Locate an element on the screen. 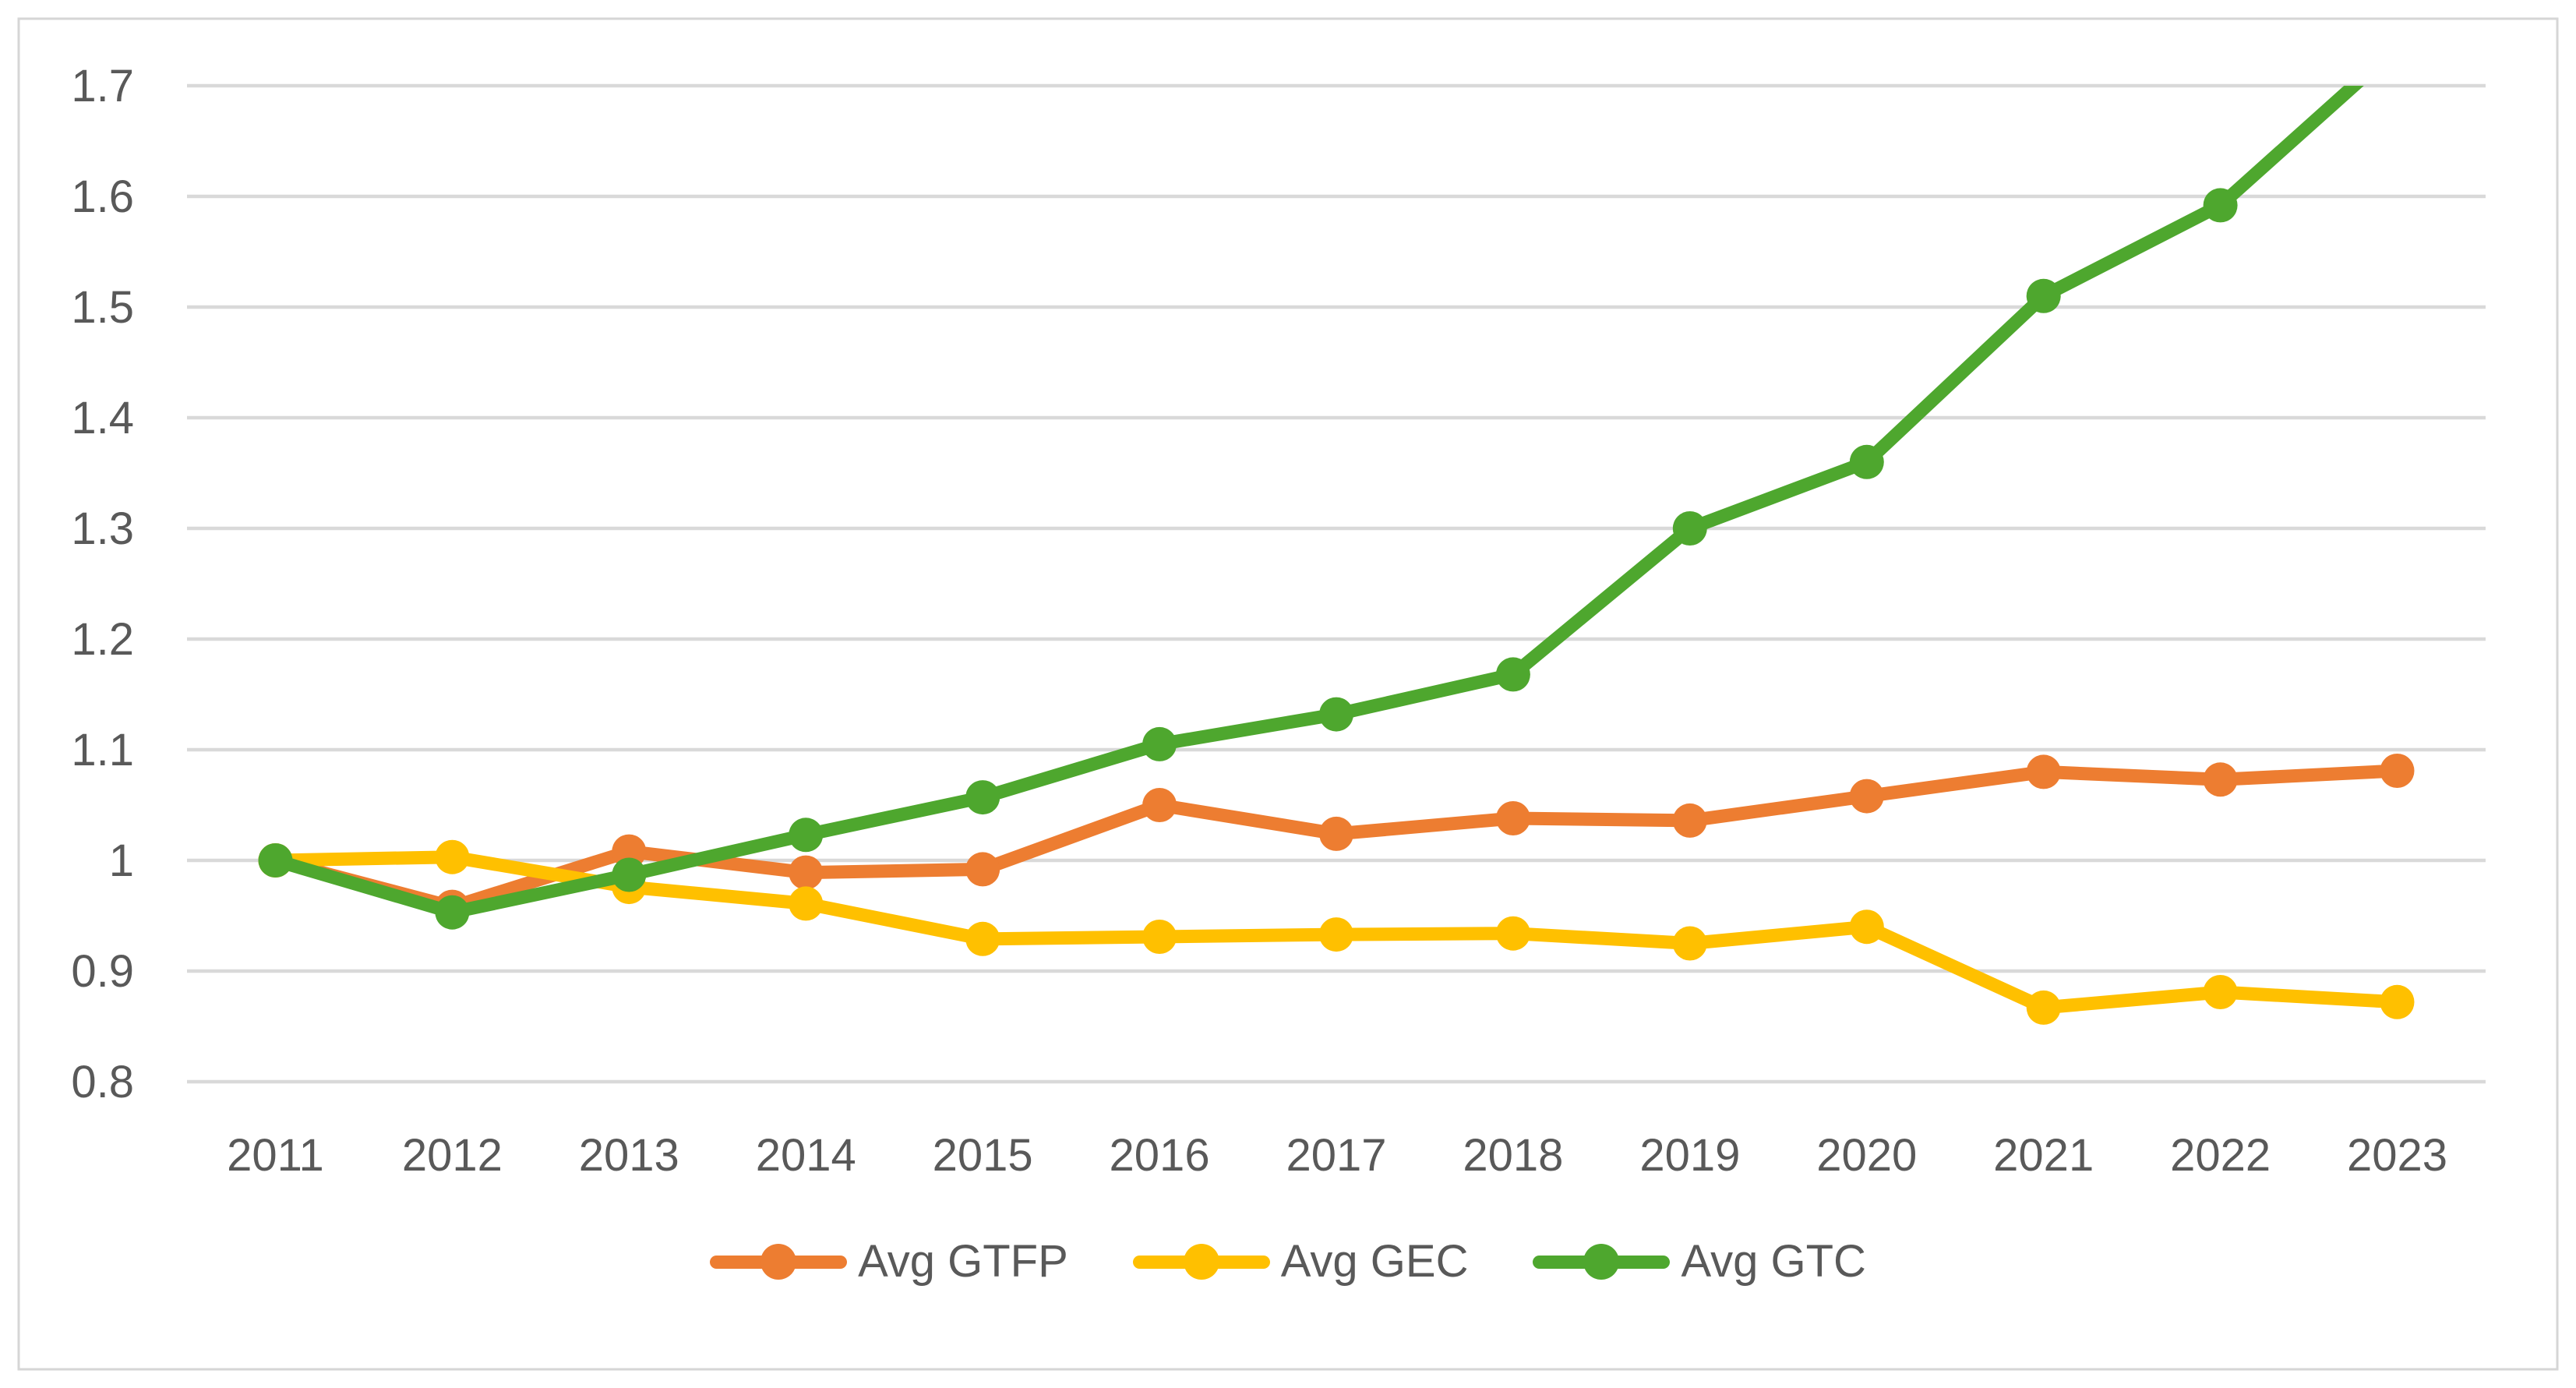  data-point-avg-gec-2022 is located at coordinates (2220, 992).